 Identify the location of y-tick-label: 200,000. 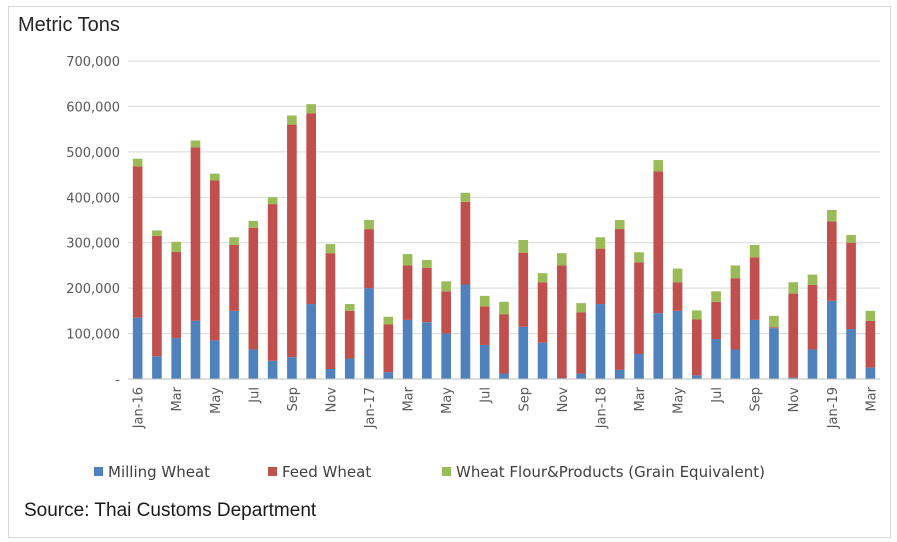
(93, 289).